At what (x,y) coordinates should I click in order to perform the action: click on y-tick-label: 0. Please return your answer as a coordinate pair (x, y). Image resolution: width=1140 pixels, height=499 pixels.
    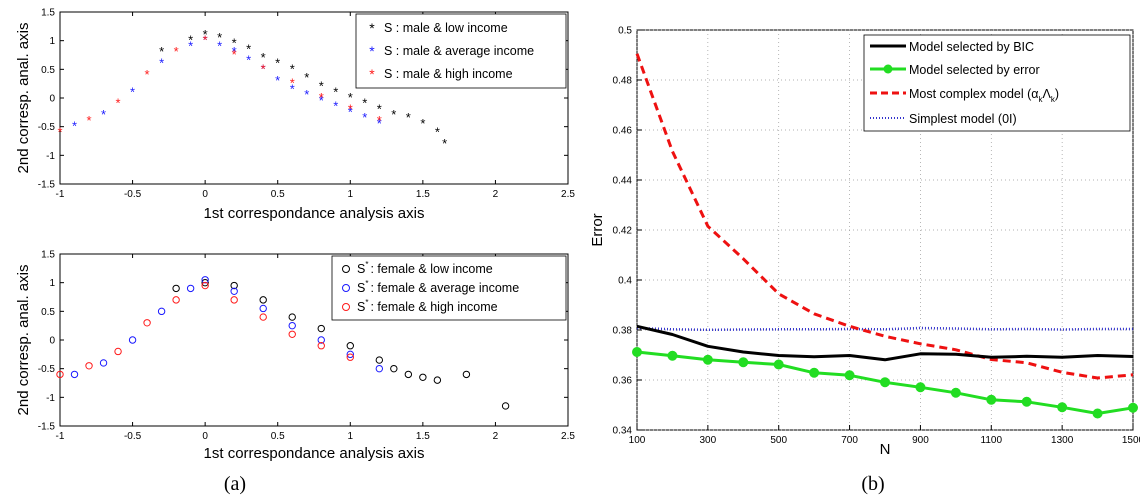
    Looking at the image, I should click on (52, 341).